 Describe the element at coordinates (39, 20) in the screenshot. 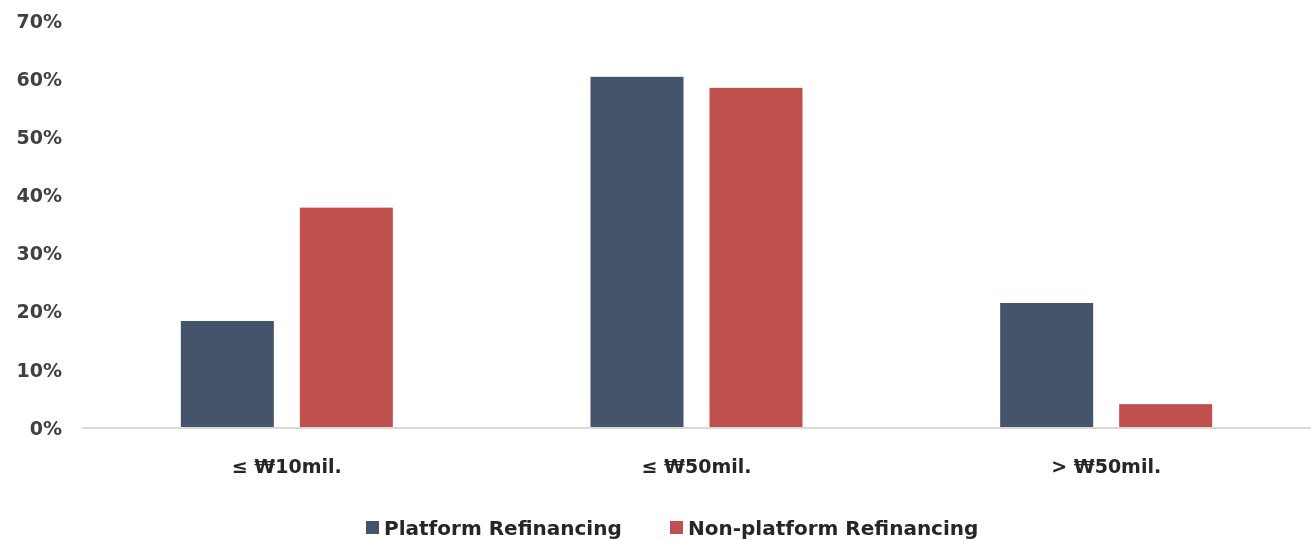

I see `y-tick-label: 70%` at that location.